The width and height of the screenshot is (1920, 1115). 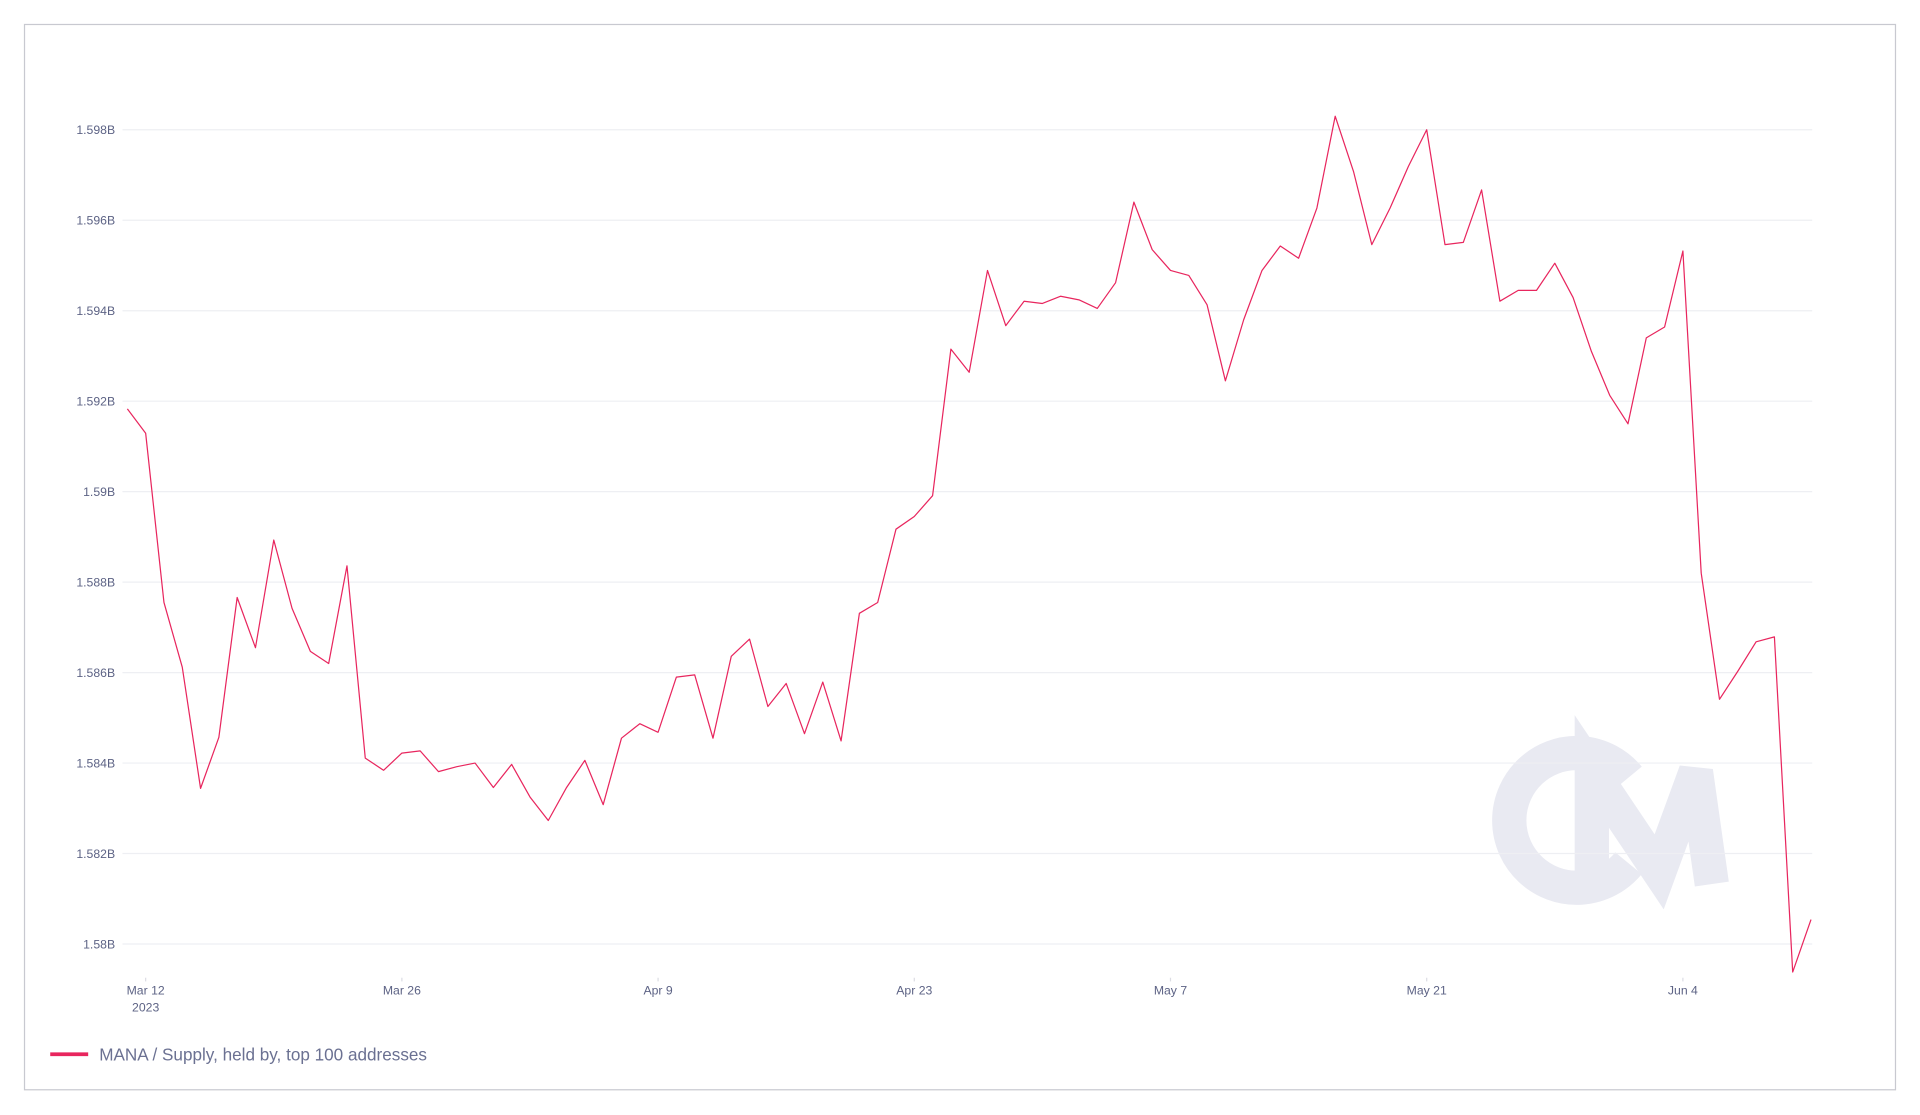 I want to click on y-tick-label: 1.582B, so click(x=95, y=854).